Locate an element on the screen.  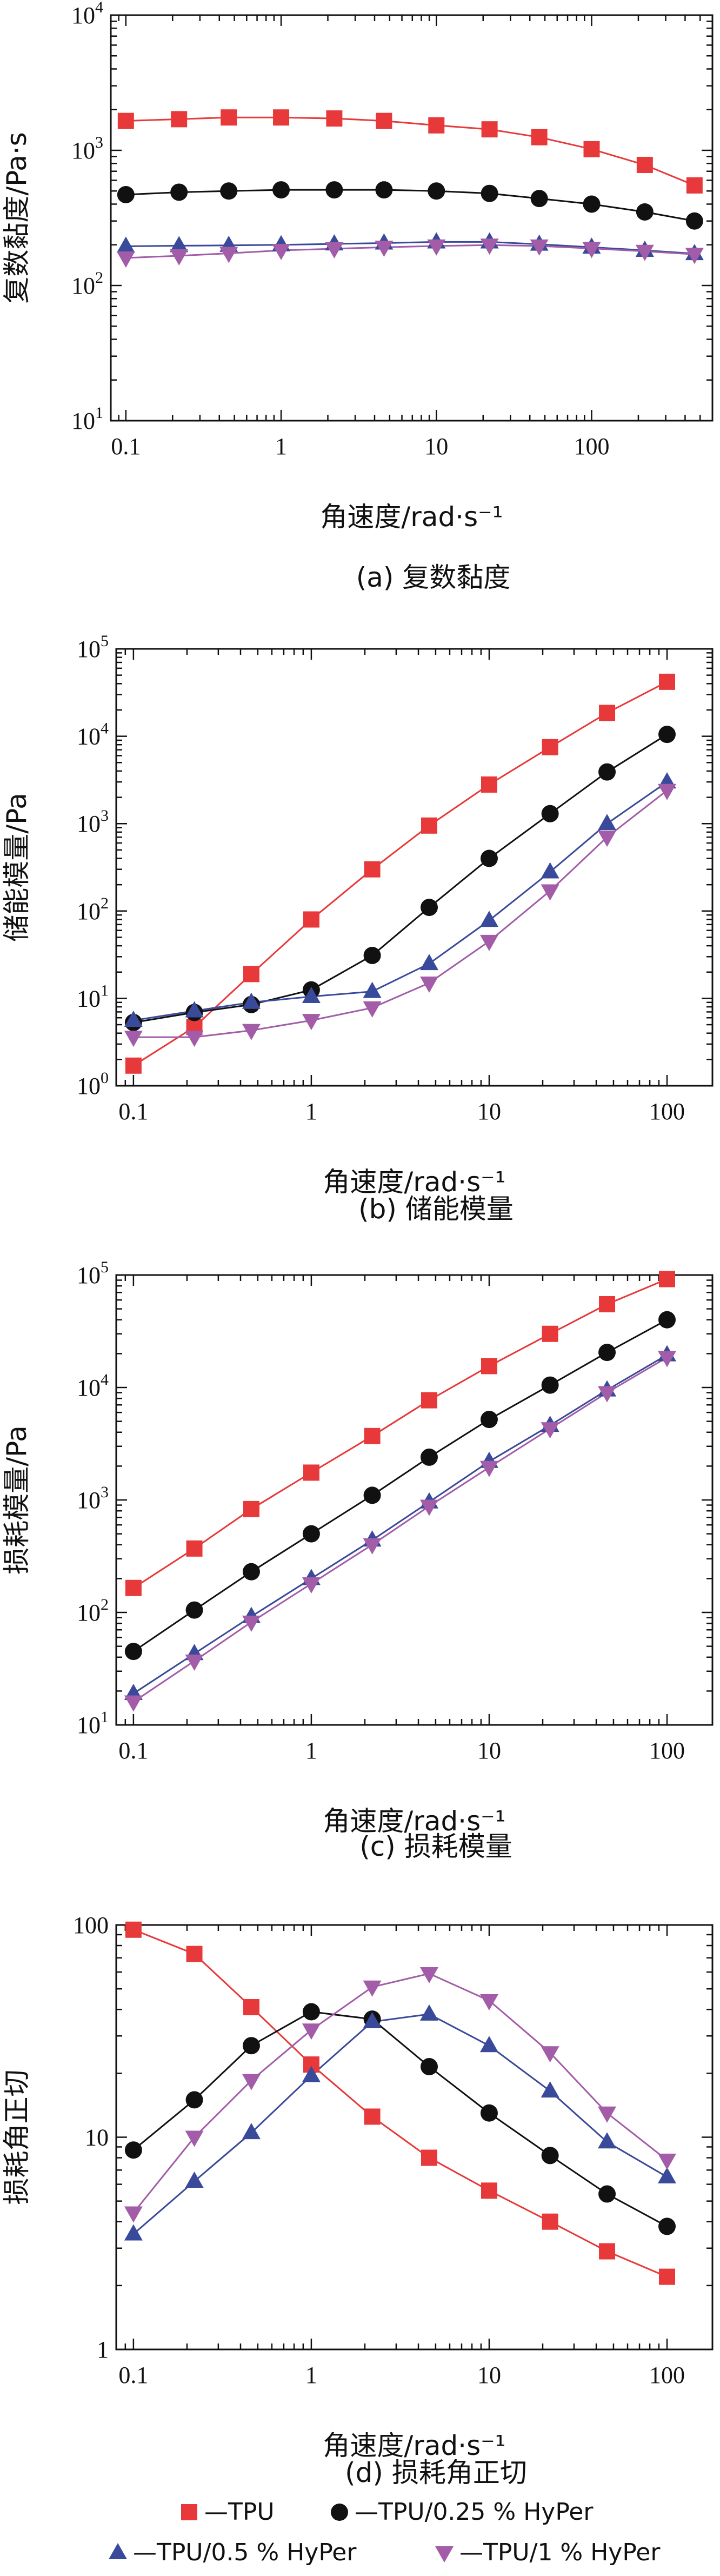
y-tick-label: 10 is located at coordinates (97, 2137).